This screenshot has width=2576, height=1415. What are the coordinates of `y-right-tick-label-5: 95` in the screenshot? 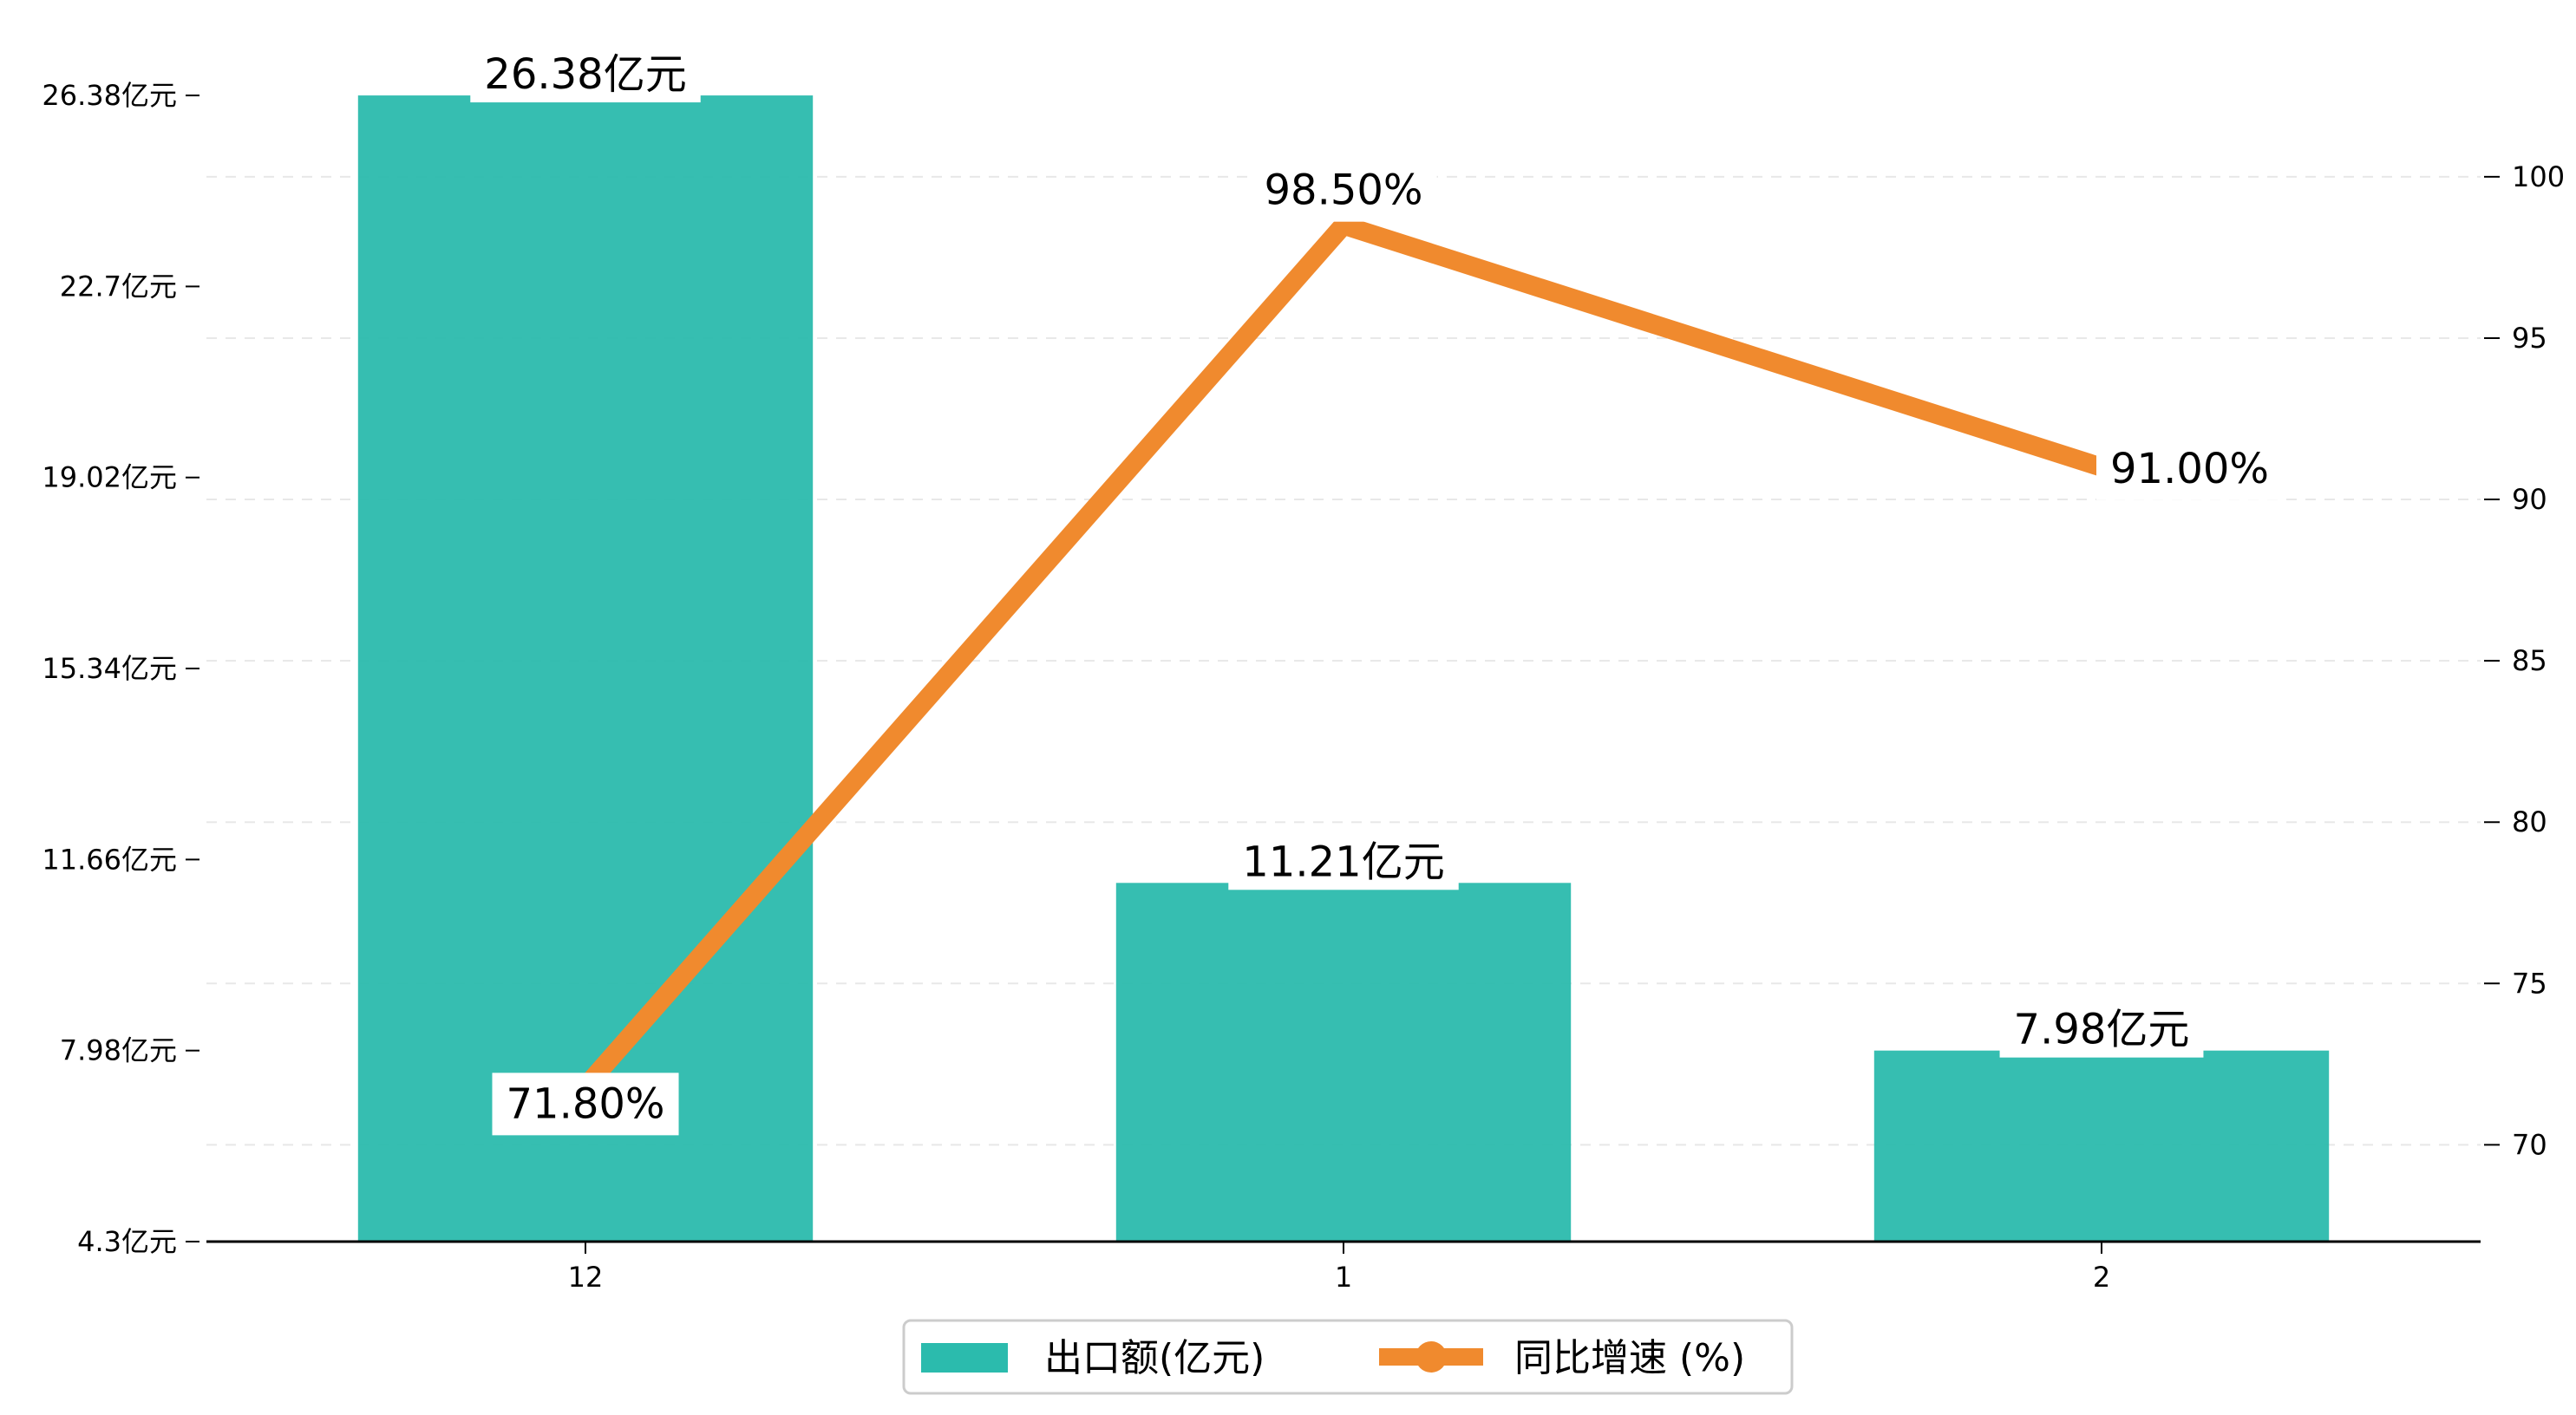 It's located at (2529, 338).